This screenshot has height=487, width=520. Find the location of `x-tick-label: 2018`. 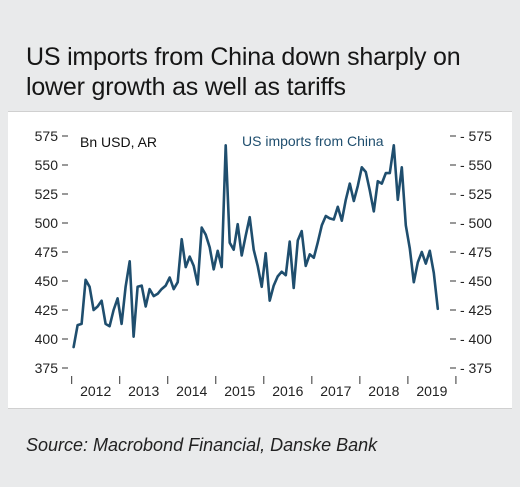

x-tick-label: 2018 is located at coordinates (383, 391).